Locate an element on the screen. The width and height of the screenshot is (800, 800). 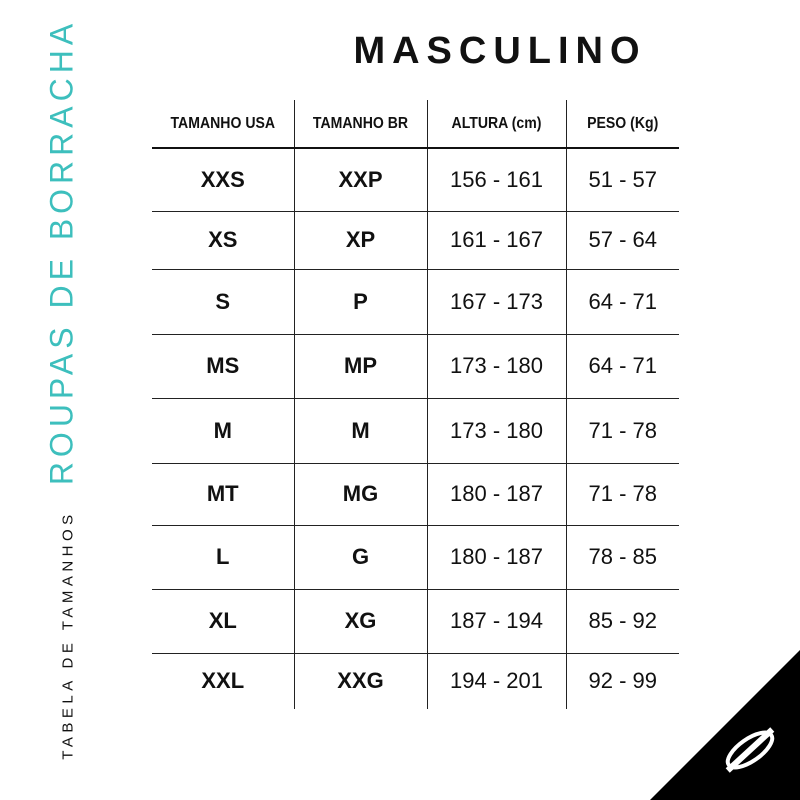
weight-cell: 92 - 99 is located at coordinates (622, 681).